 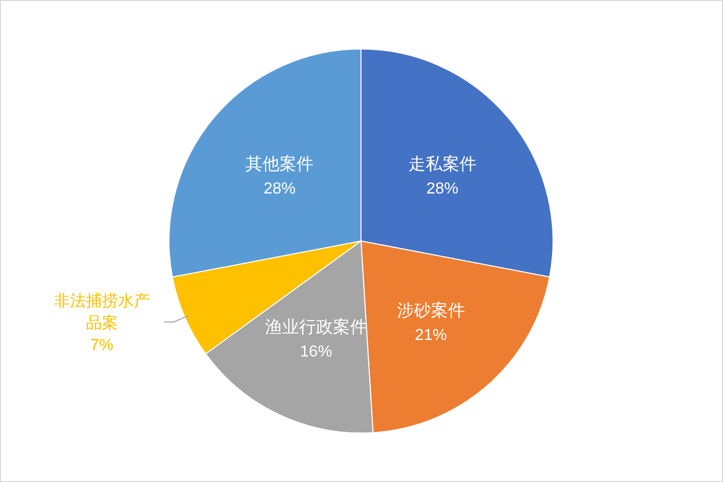 What do you see at coordinates (316, 352) in the screenshot?
I see `data-label: 16%` at bounding box center [316, 352].